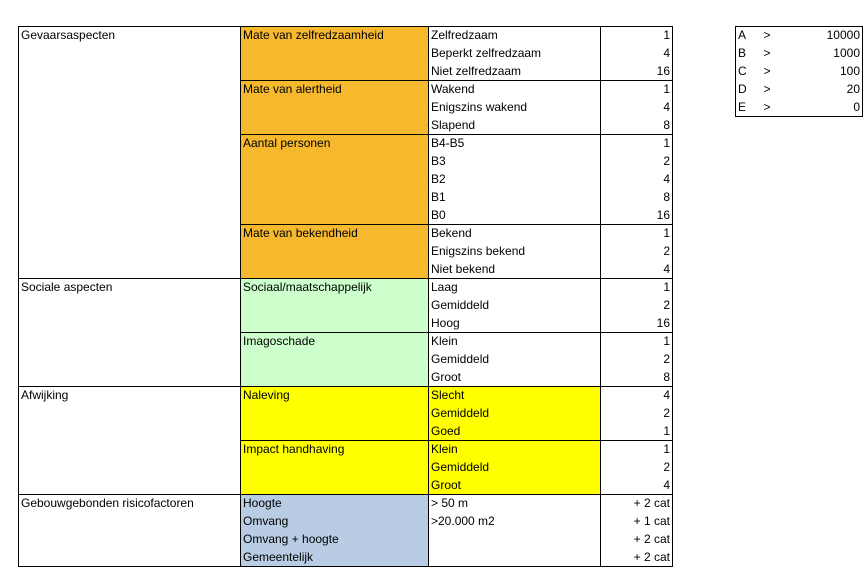 The width and height of the screenshot is (865, 567). What do you see at coordinates (835, 53) in the screenshot?
I see `class-threshold: 1000` at bounding box center [835, 53].